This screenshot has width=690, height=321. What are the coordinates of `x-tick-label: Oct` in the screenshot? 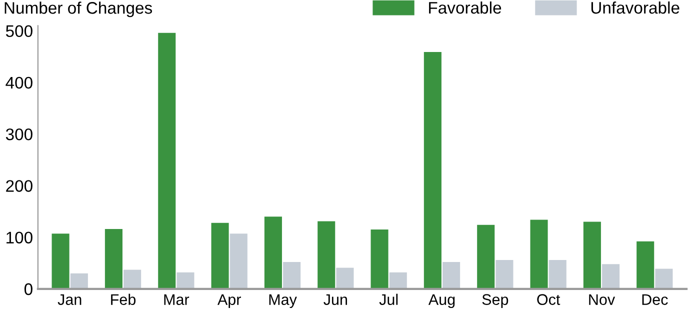 It's located at (548, 299).